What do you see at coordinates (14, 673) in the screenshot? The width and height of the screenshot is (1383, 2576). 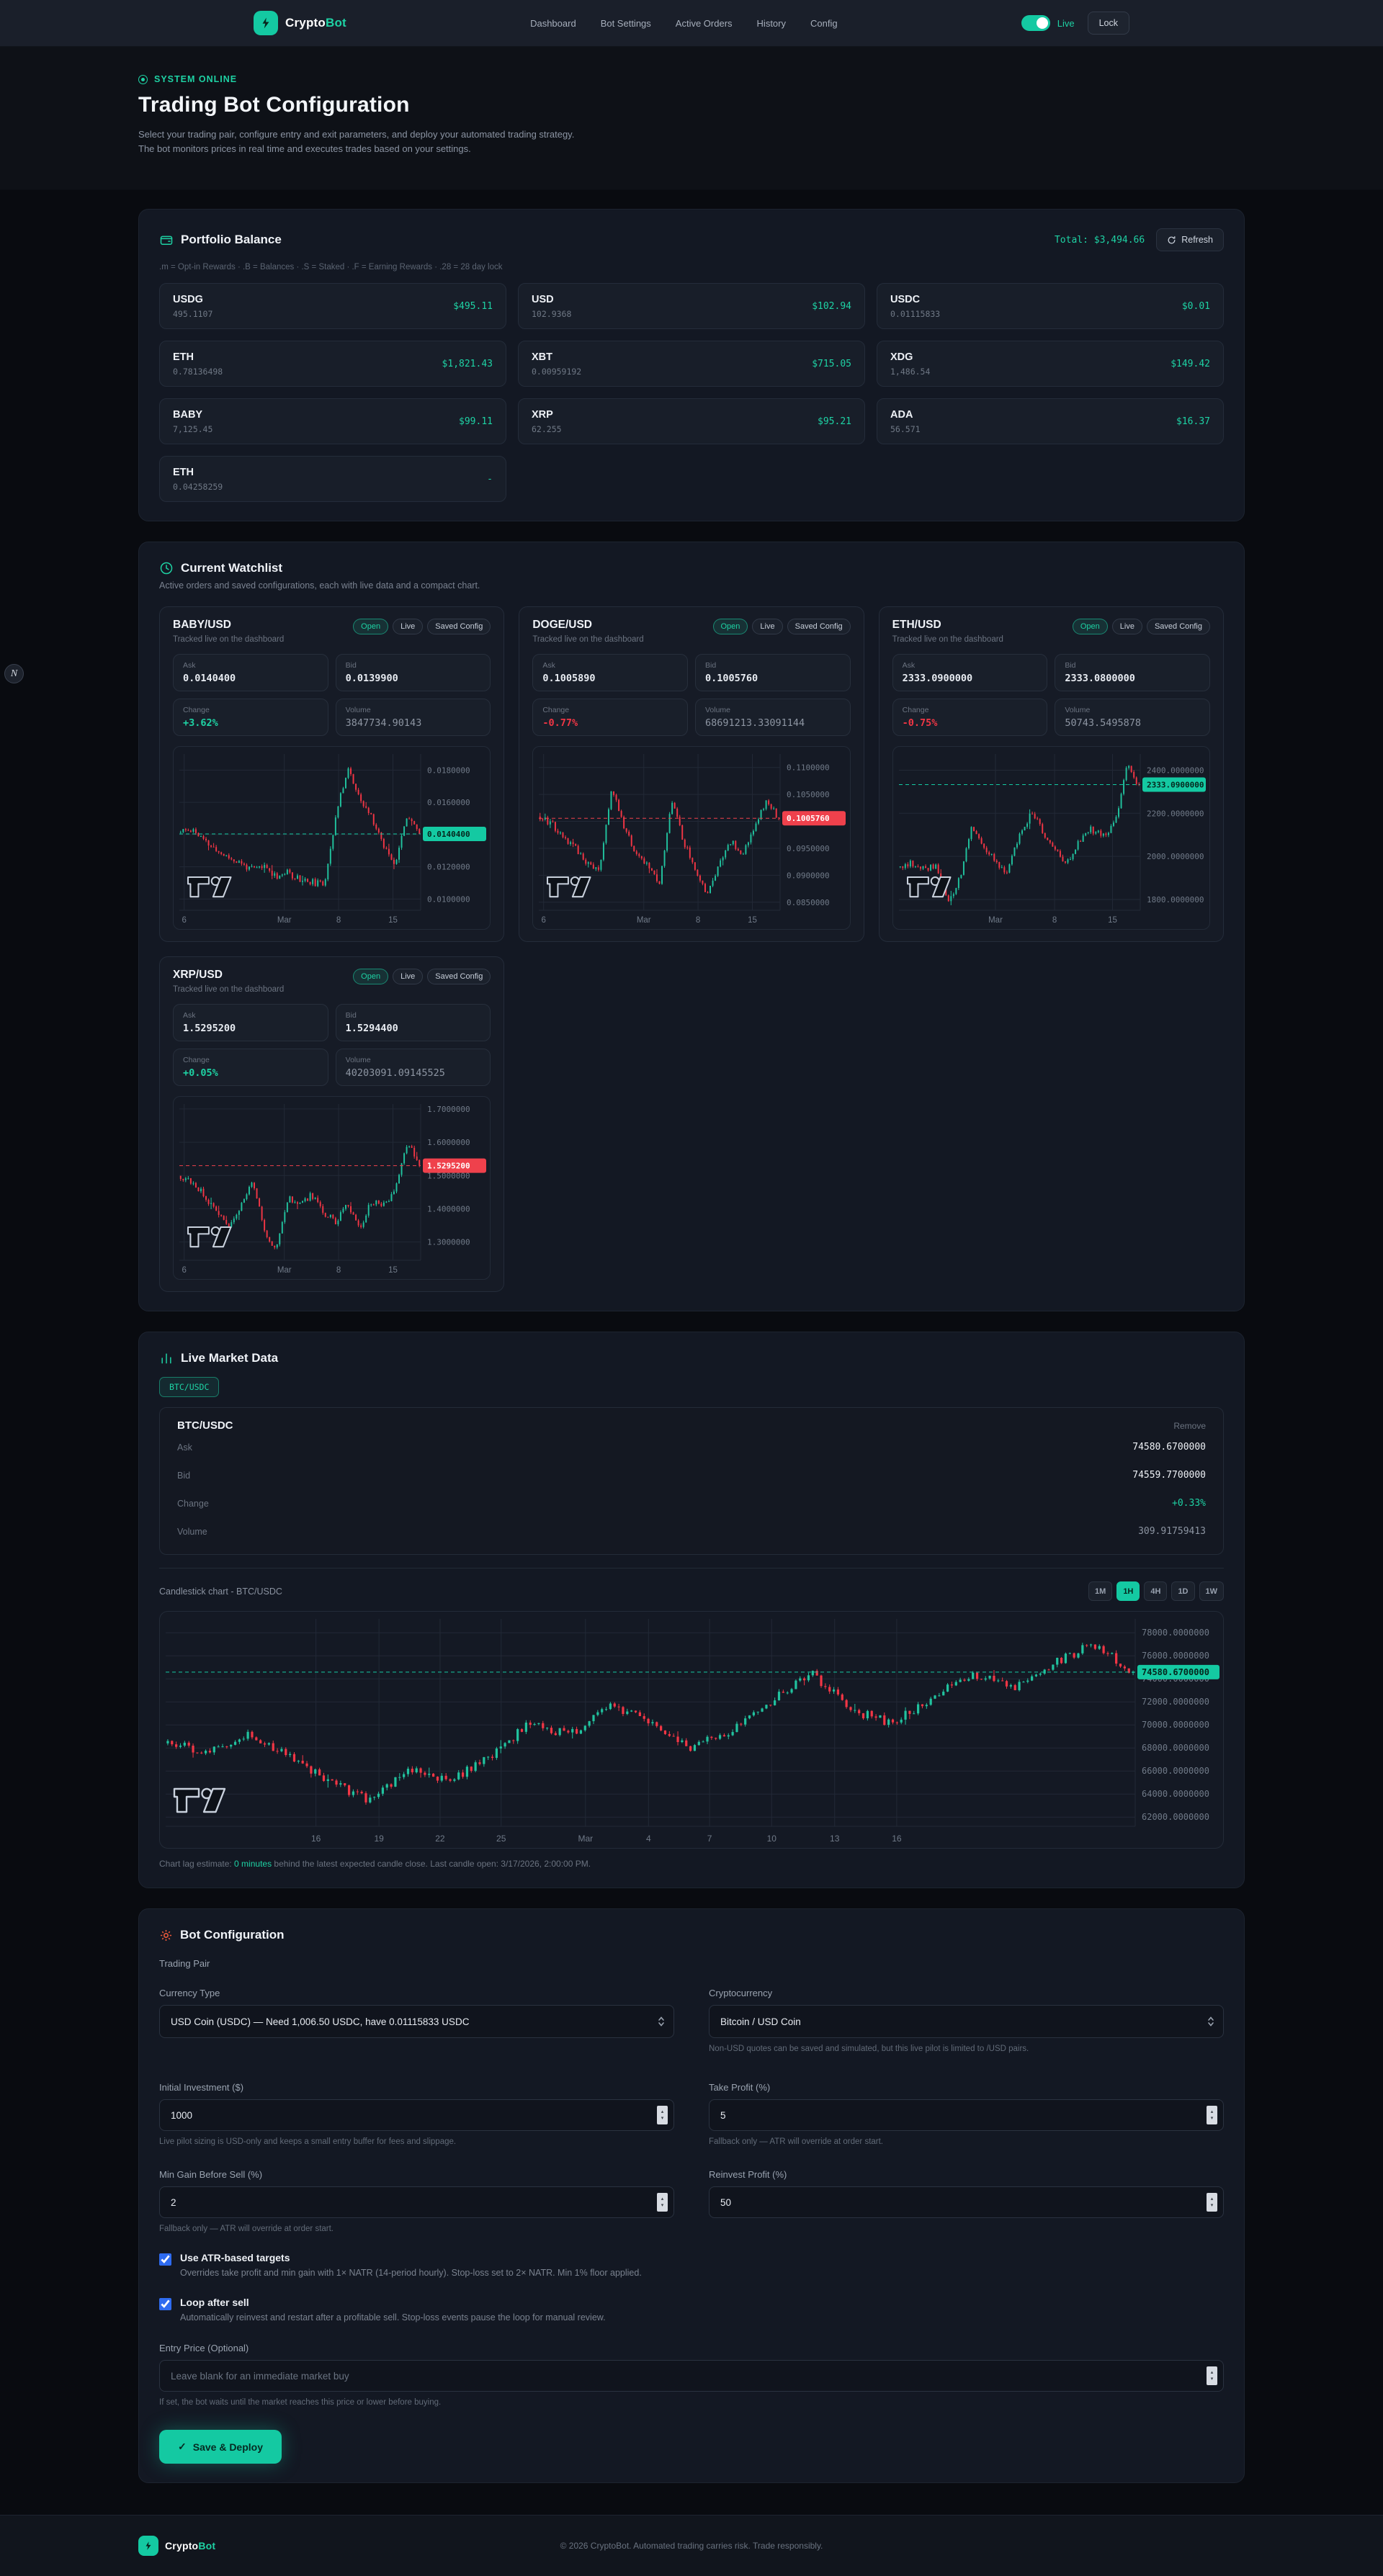 I see `floating-n-badge: N` at bounding box center [14, 673].